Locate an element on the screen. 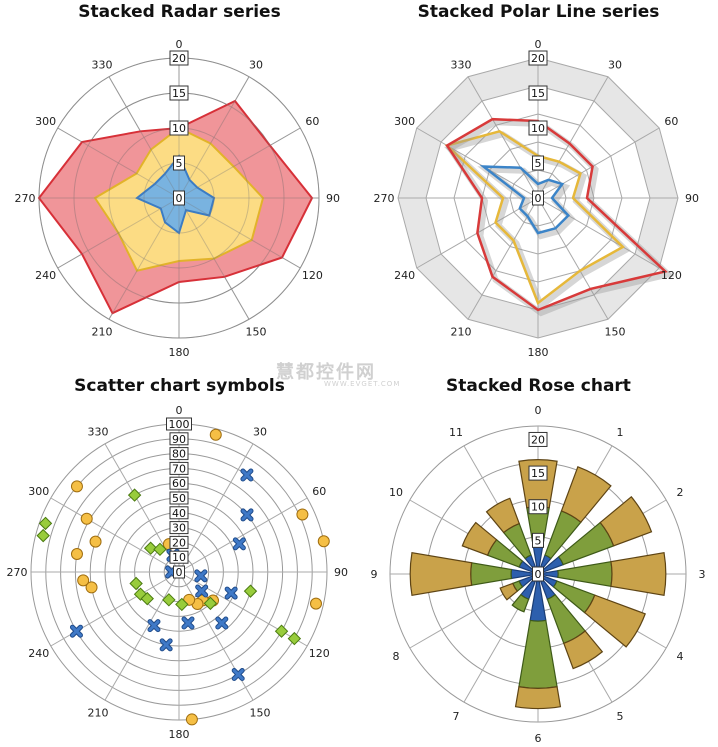  scatter-title: Scatter chart symbols is located at coordinates (179, 386).